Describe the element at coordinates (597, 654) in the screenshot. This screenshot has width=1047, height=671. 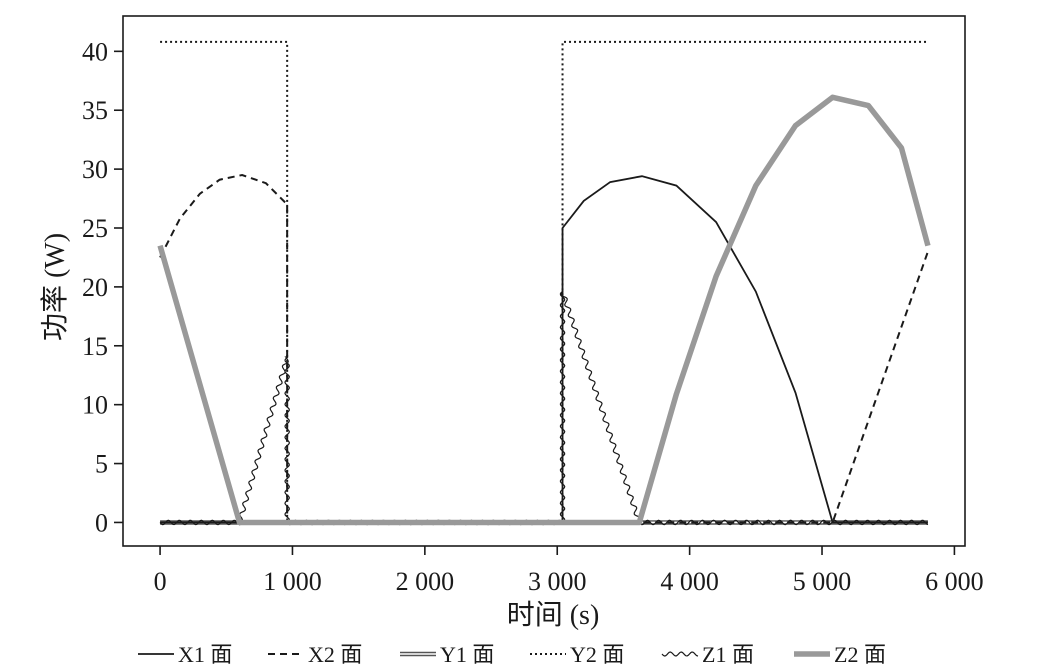
I see `legend-label: Y2 面` at that location.